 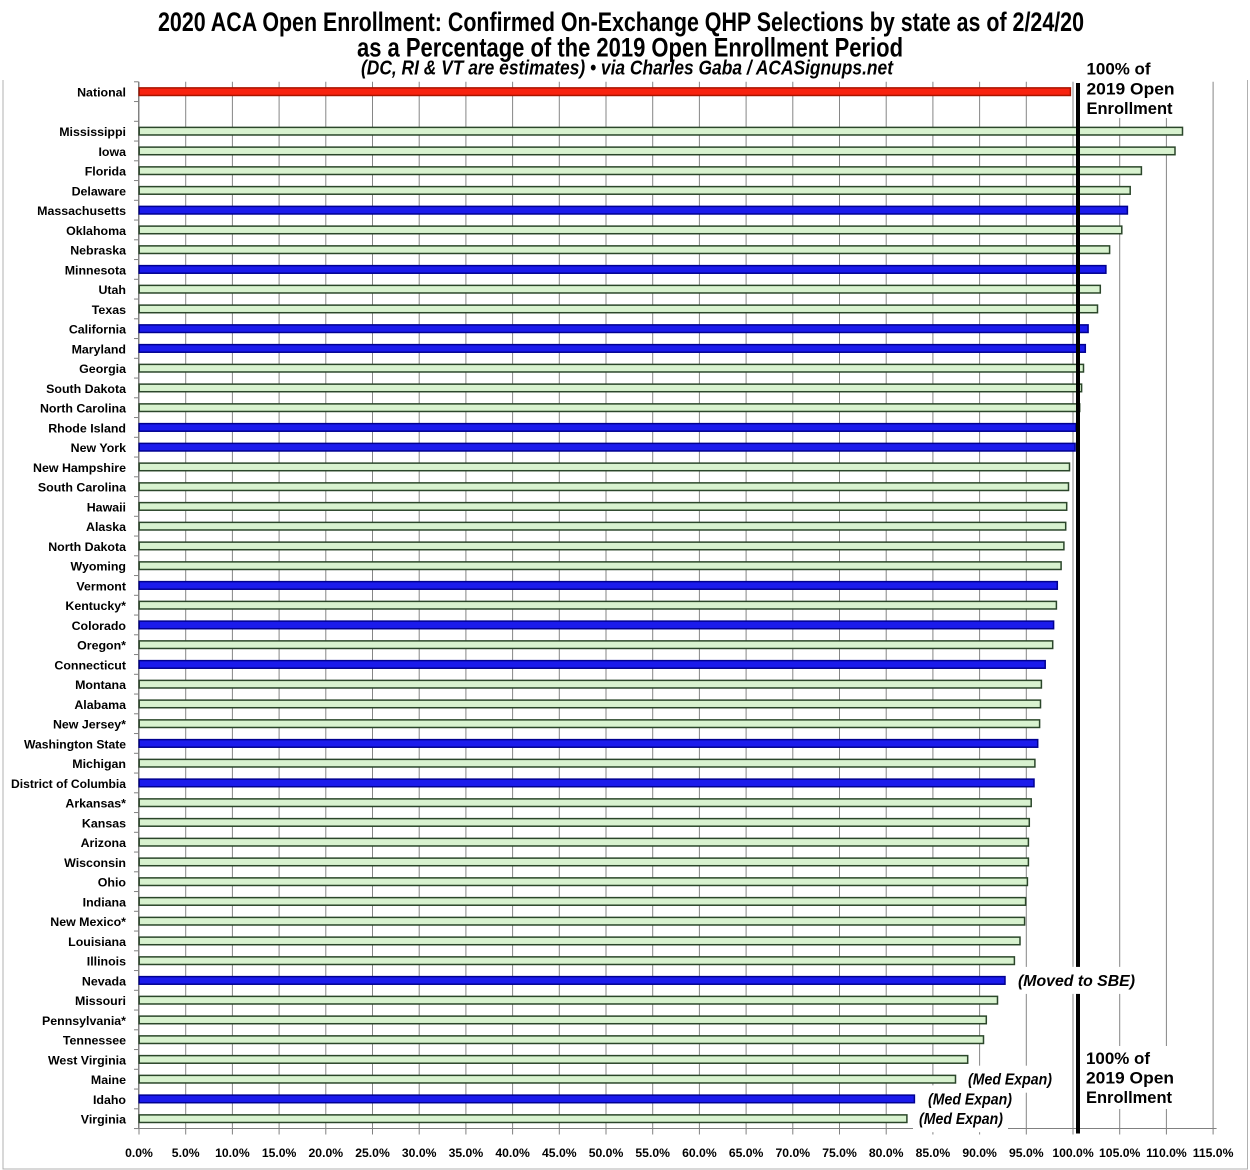 I want to click on svg-text: 10.0%, so click(x=232, y=1153).